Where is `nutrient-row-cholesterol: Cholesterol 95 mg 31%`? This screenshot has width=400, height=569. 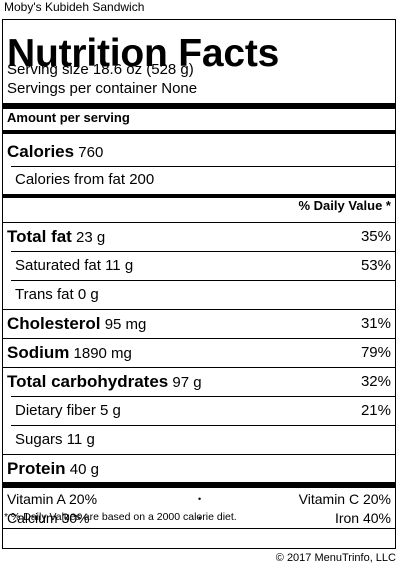 nutrient-row-cholesterol: Cholesterol 95 mg 31% is located at coordinates (199, 324).